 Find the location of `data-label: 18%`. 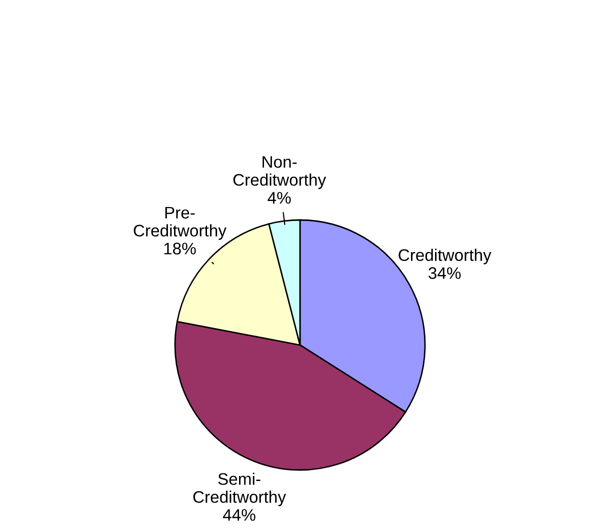

data-label: 18% is located at coordinates (180, 248).